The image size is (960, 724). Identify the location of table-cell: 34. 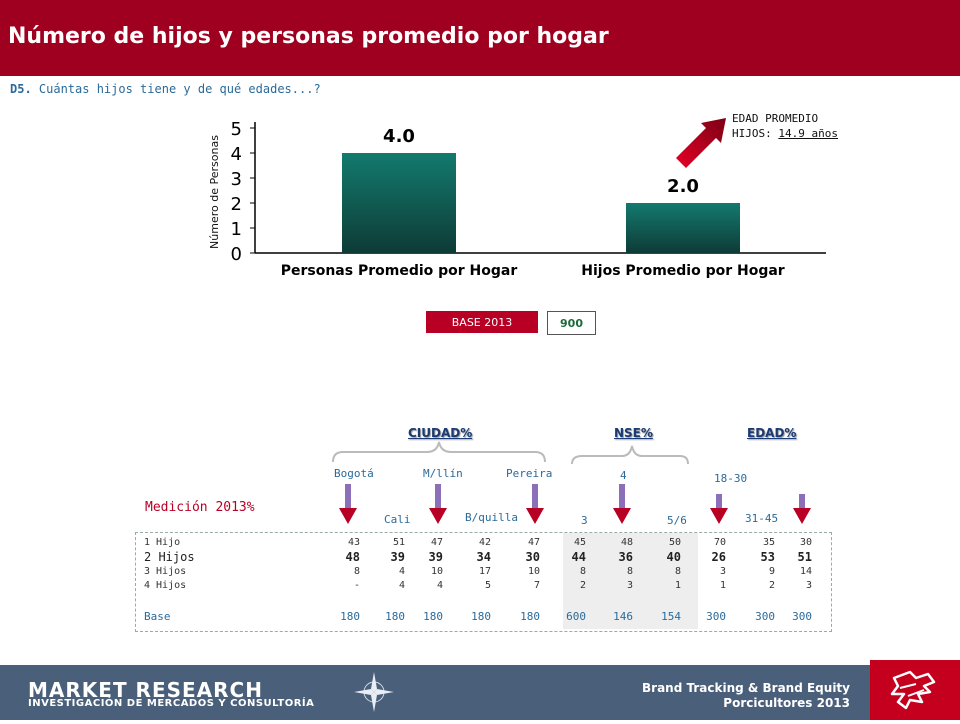
(483, 557).